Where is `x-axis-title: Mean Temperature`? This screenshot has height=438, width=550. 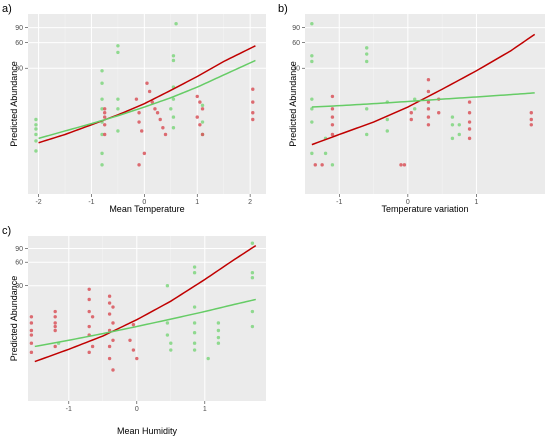 x-axis-title: Mean Temperature is located at coordinates (146, 209).